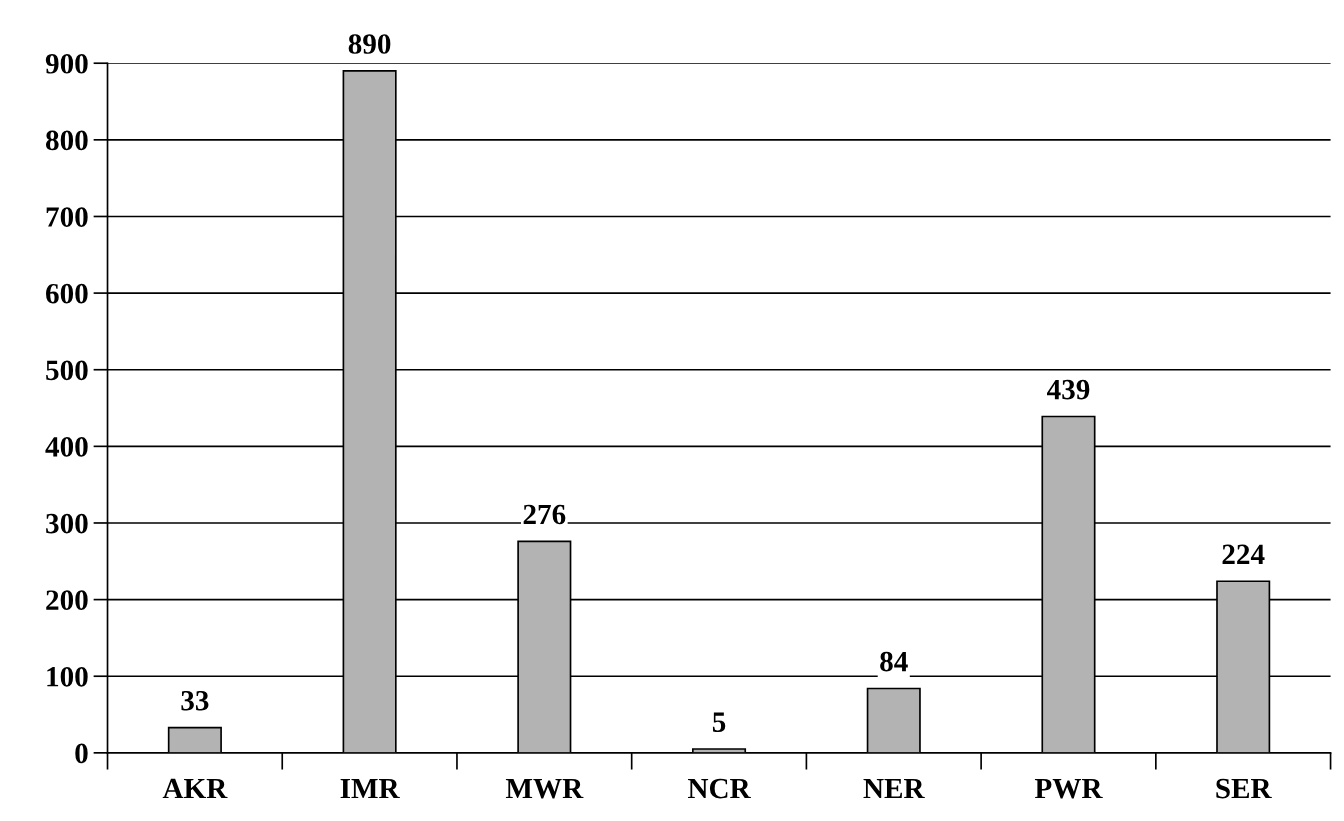 Image resolution: width=1344 pixels, height=821 pixels. What do you see at coordinates (66, 447) in the screenshot?
I see `y-tick-label: 400` at bounding box center [66, 447].